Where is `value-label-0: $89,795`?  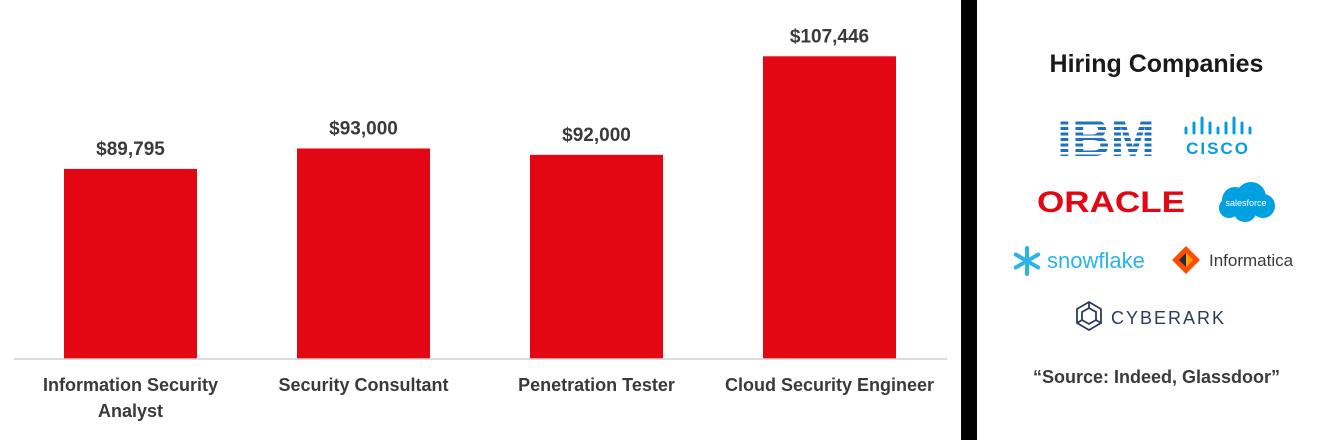 value-label-0: $89,795 is located at coordinates (130, 149).